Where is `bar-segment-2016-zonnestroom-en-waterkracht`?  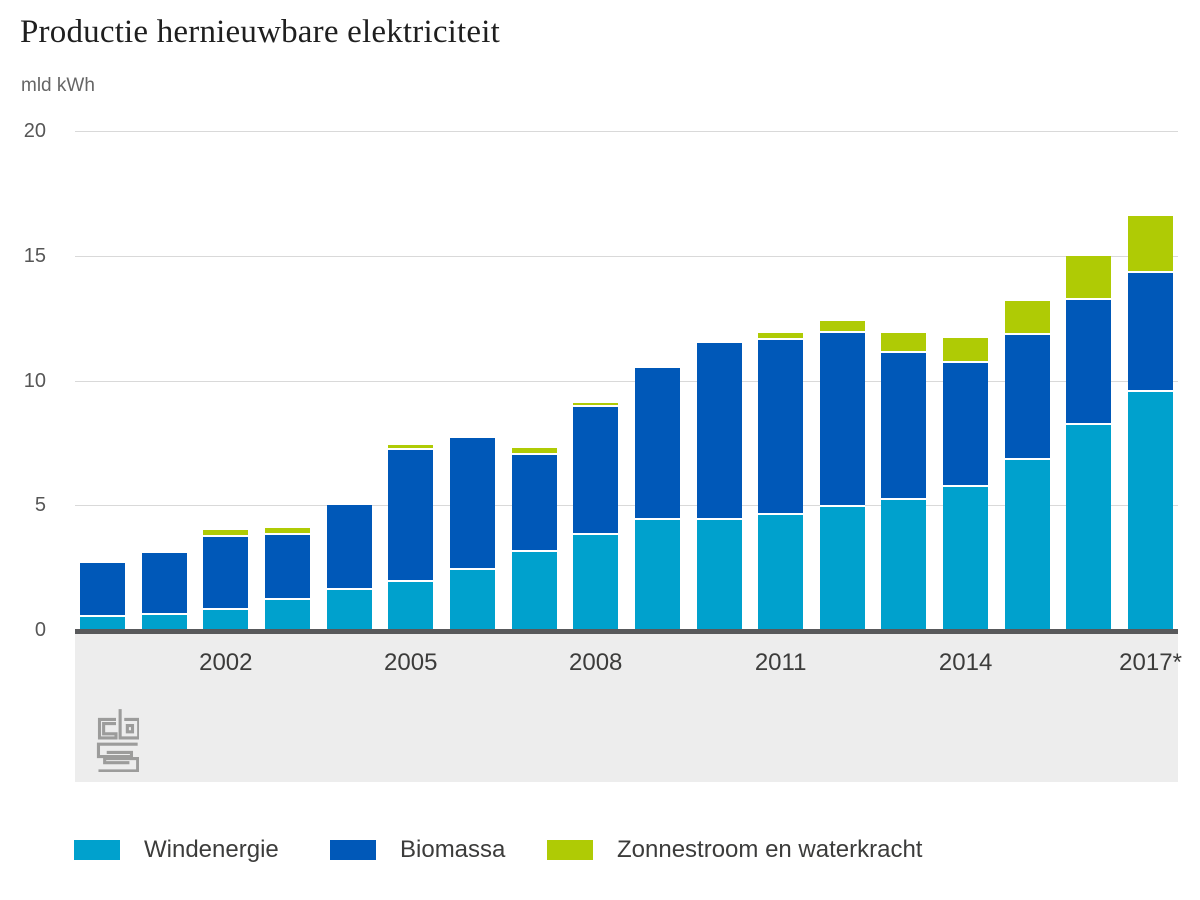
bar-segment-2016-zonnestroom-en-waterkracht is located at coordinates (1089, 277).